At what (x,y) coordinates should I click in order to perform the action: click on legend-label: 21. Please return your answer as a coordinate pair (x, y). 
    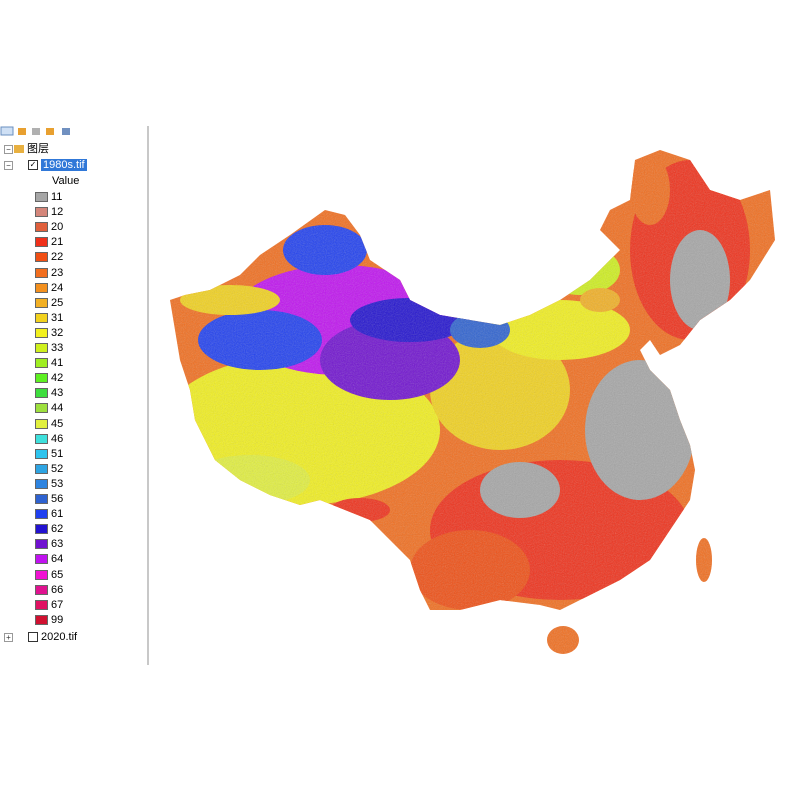
    Looking at the image, I should click on (57, 242).